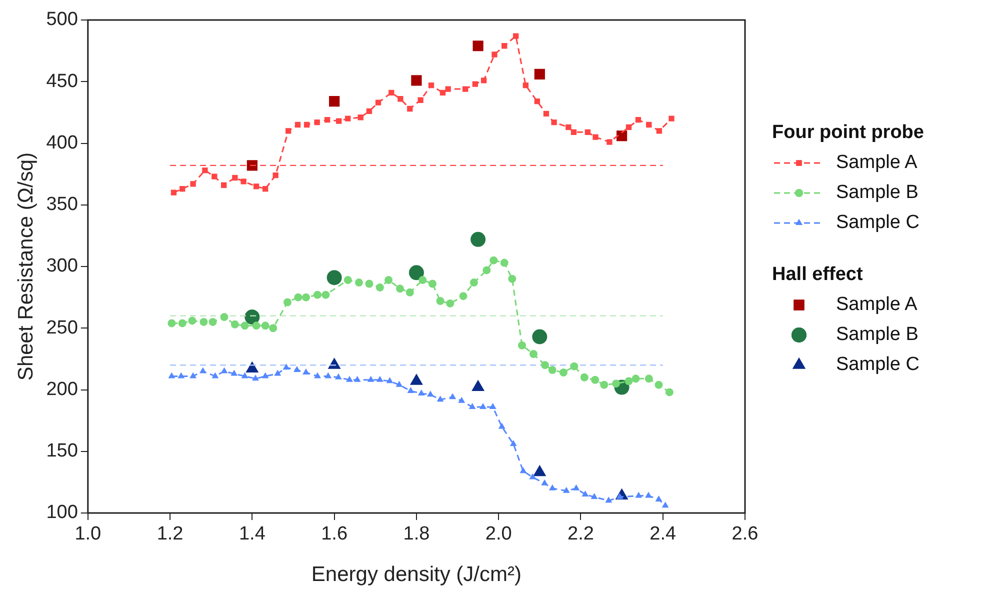 The image size is (990, 602). What do you see at coordinates (62, 205) in the screenshot?
I see `y-tick-label: 350` at bounding box center [62, 205].